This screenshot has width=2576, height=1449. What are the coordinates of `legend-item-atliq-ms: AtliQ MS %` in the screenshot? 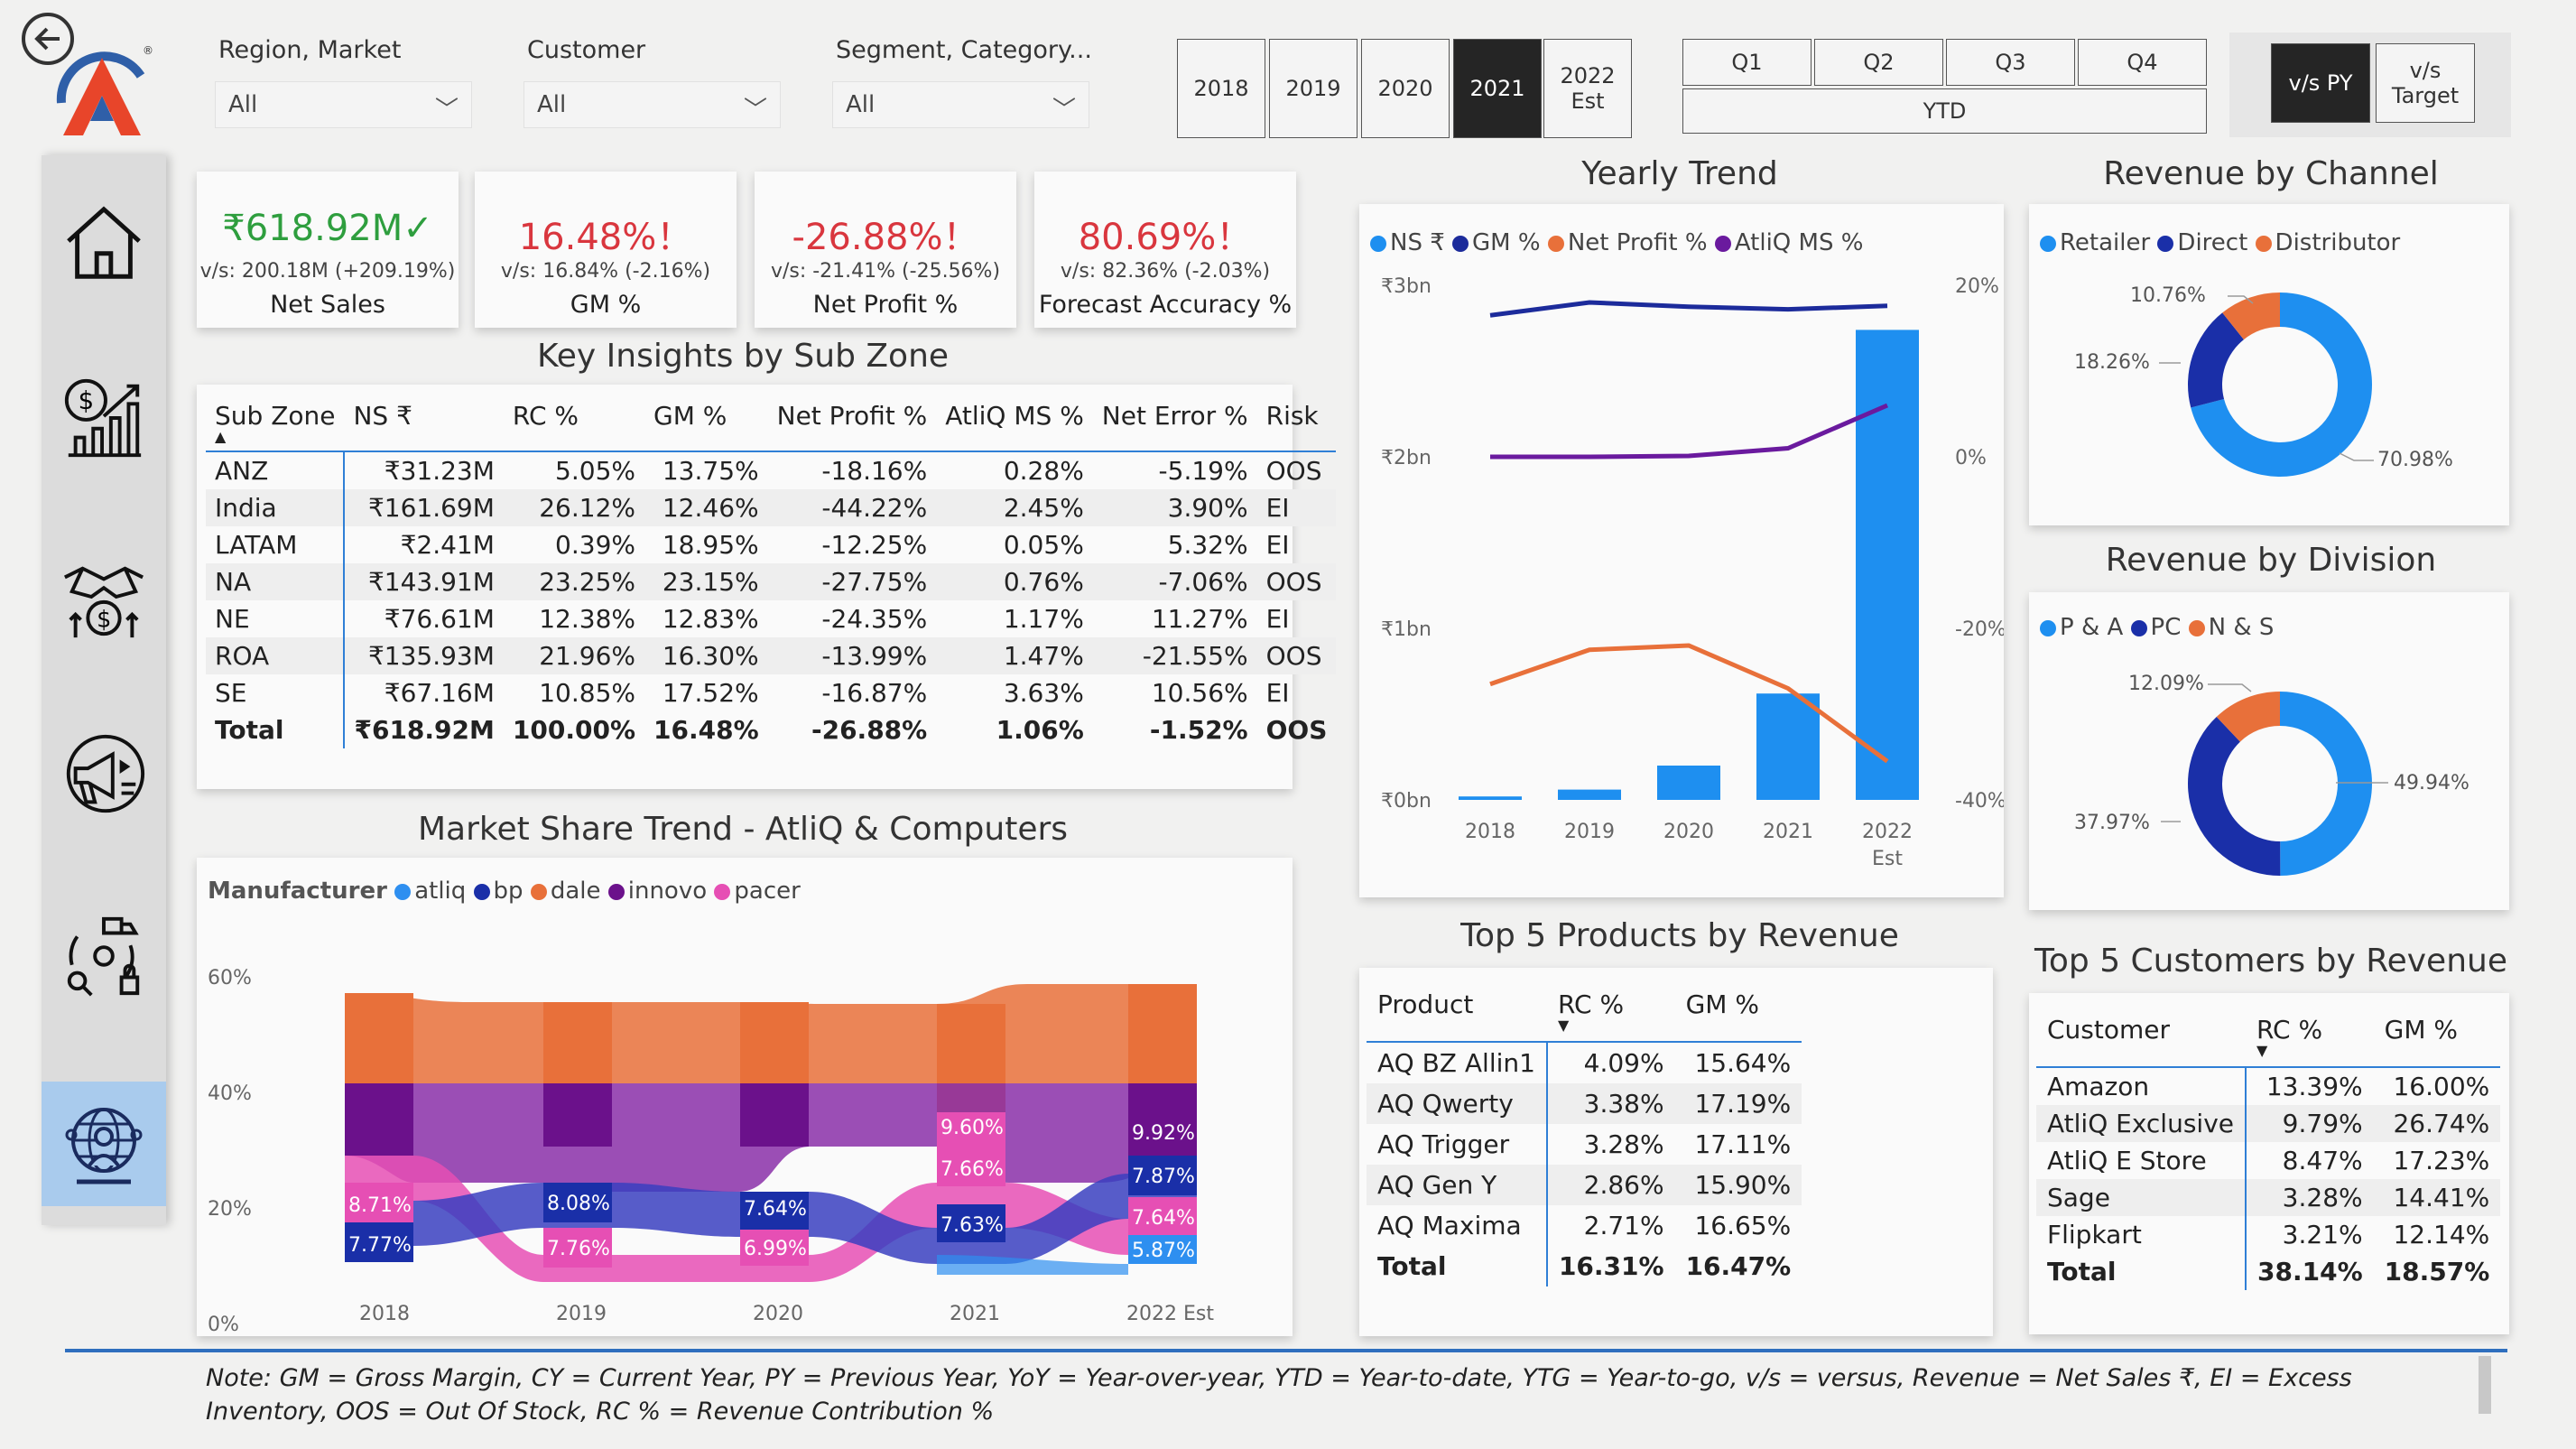 It's located at (1788, 242).